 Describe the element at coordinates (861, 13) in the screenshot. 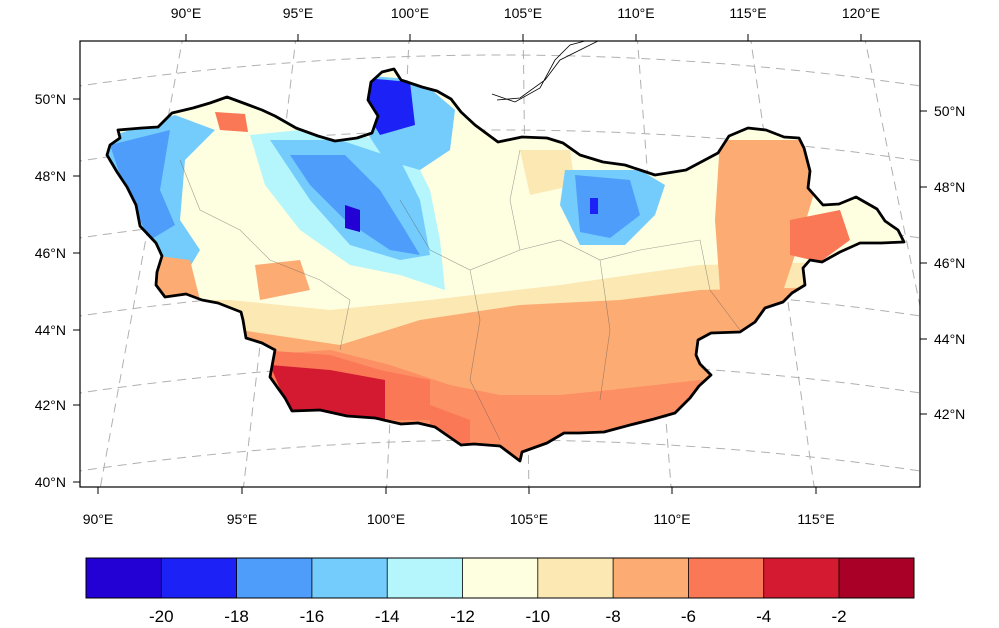

I see `top-lon-label: 120°E` at that location.